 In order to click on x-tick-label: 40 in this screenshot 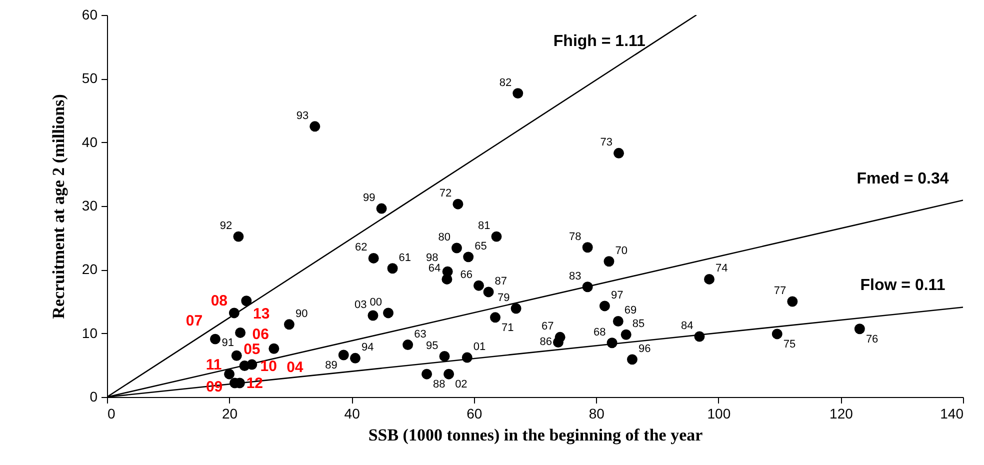, I will do `click(352, 414)`.